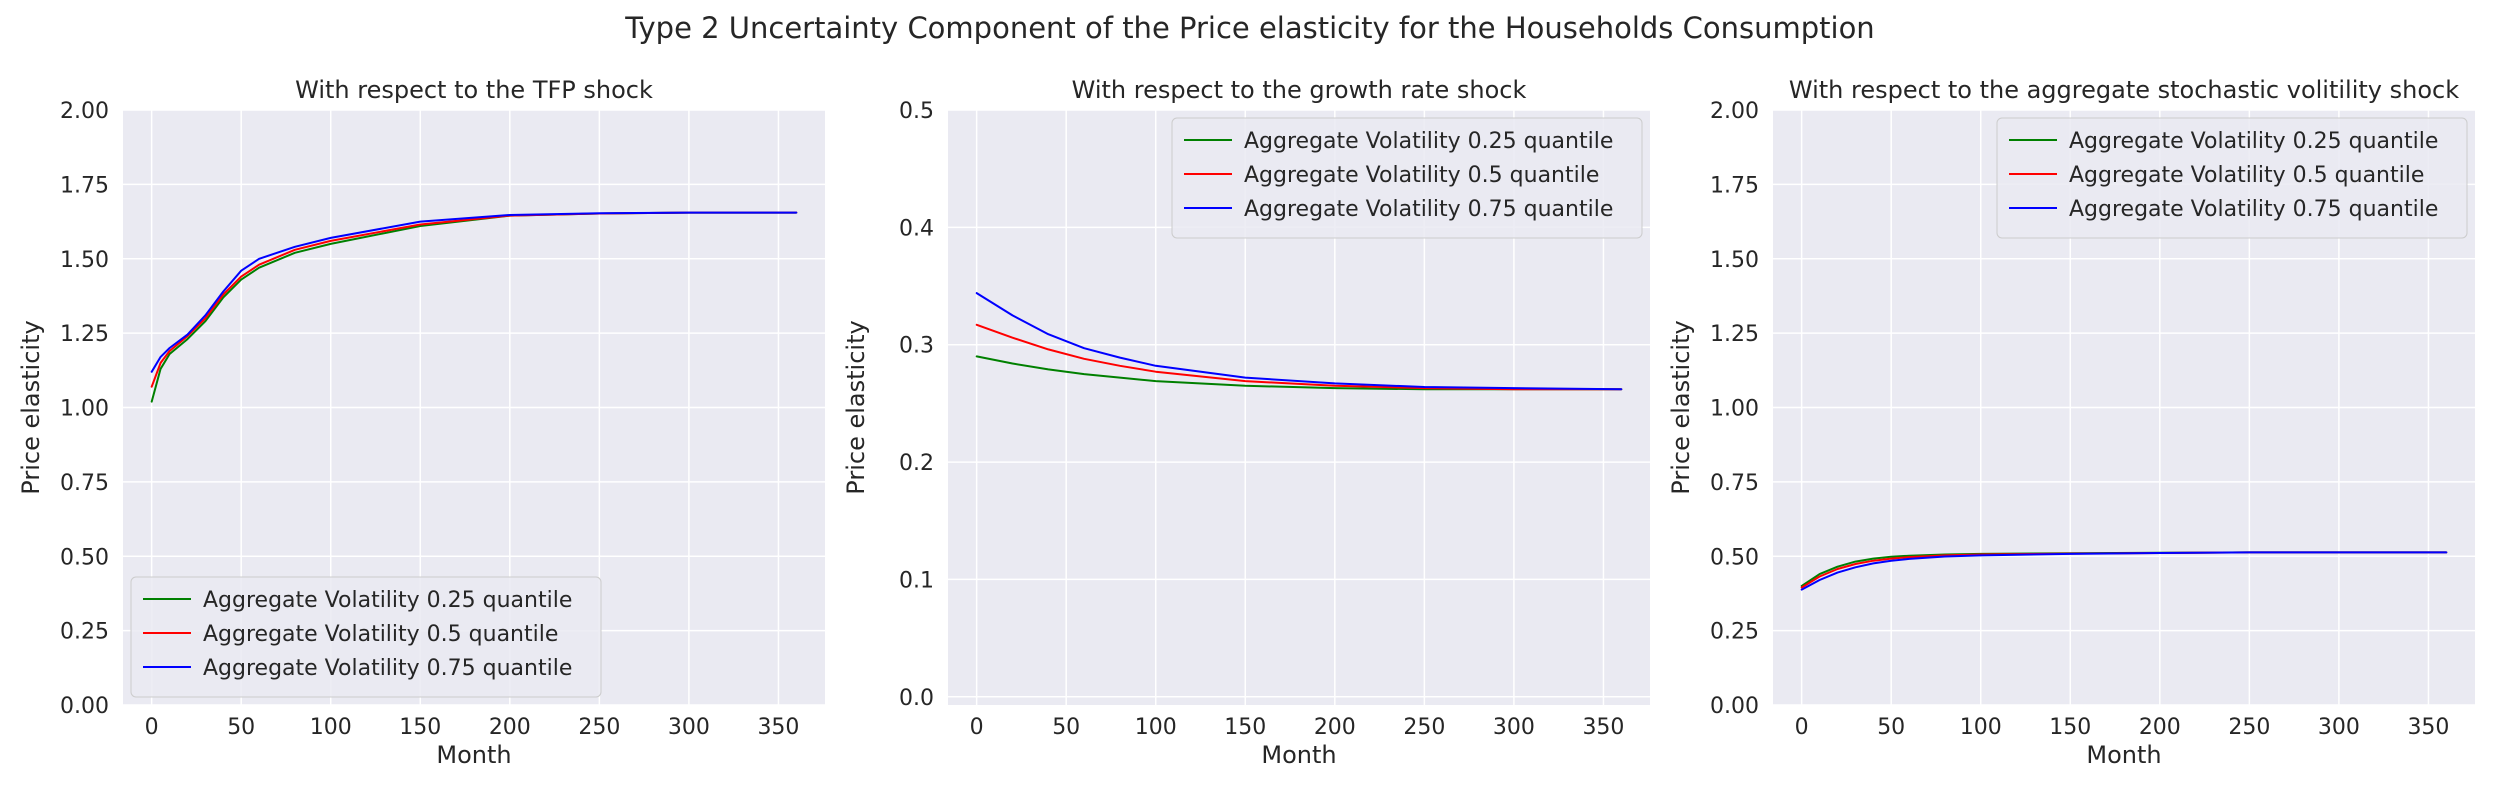 This screenshot has height=800, width=2500. I want to click on panel-title: With respect to the growth rate shock, so click(1299, 90).